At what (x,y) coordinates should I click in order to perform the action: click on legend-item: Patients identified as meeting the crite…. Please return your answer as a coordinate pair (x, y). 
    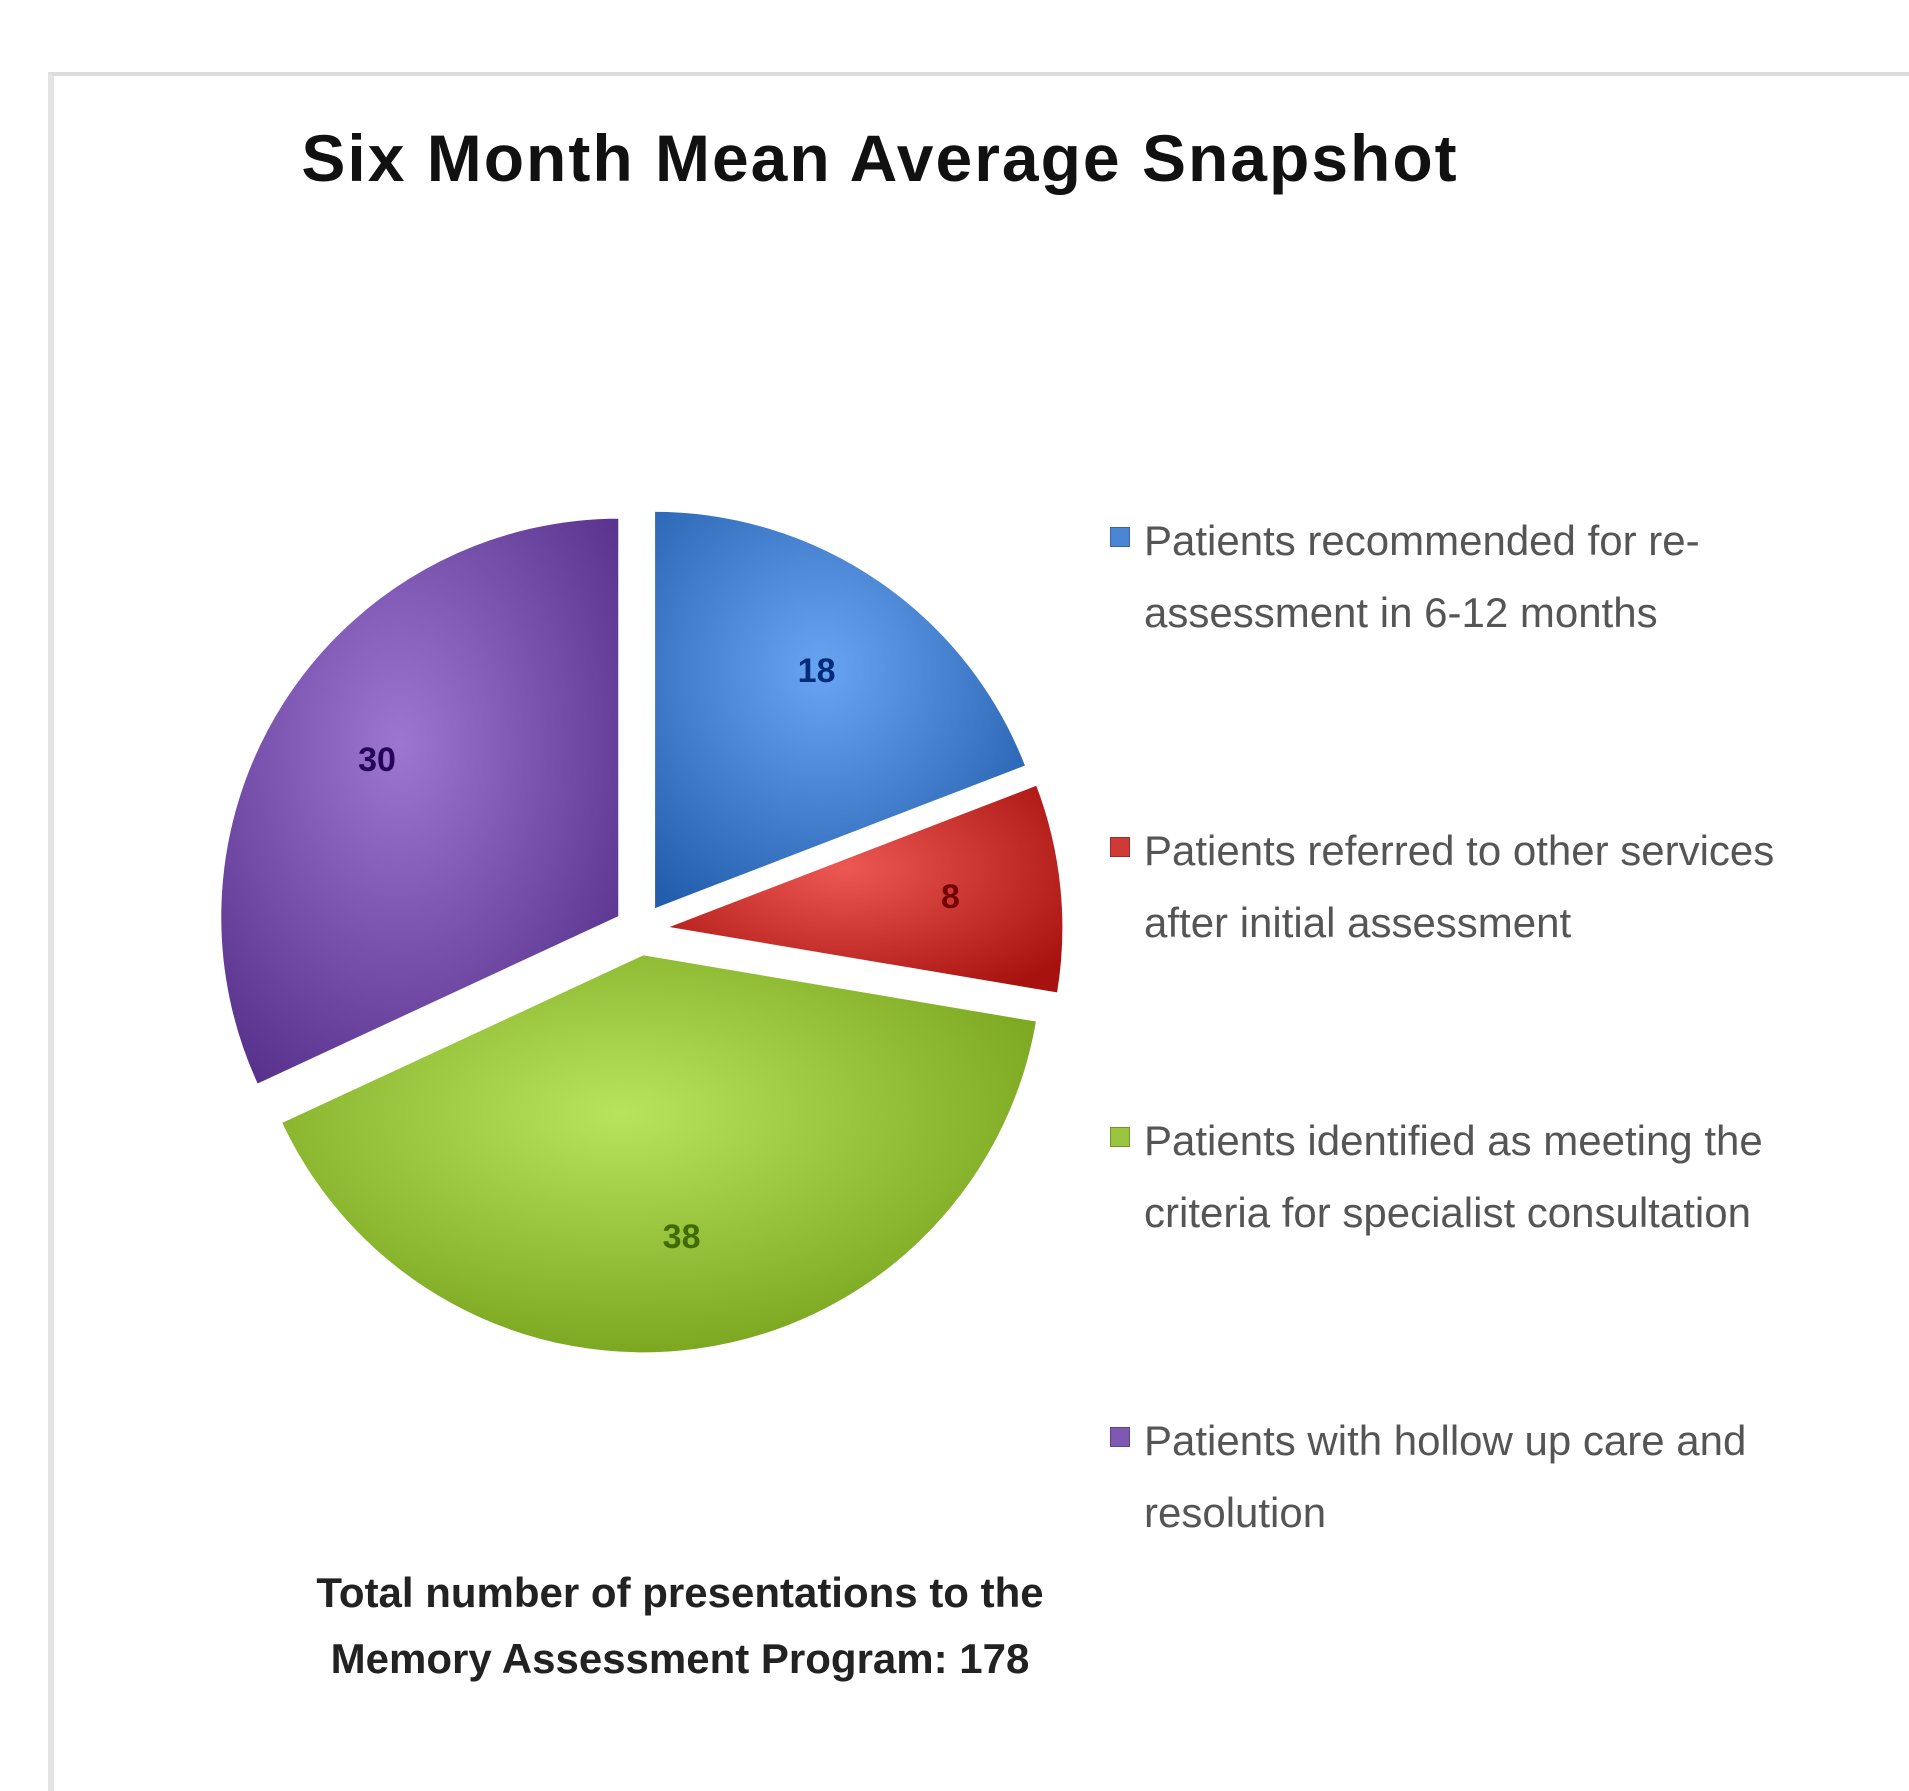
    Looking at the image, I should click on (1505, 1177).